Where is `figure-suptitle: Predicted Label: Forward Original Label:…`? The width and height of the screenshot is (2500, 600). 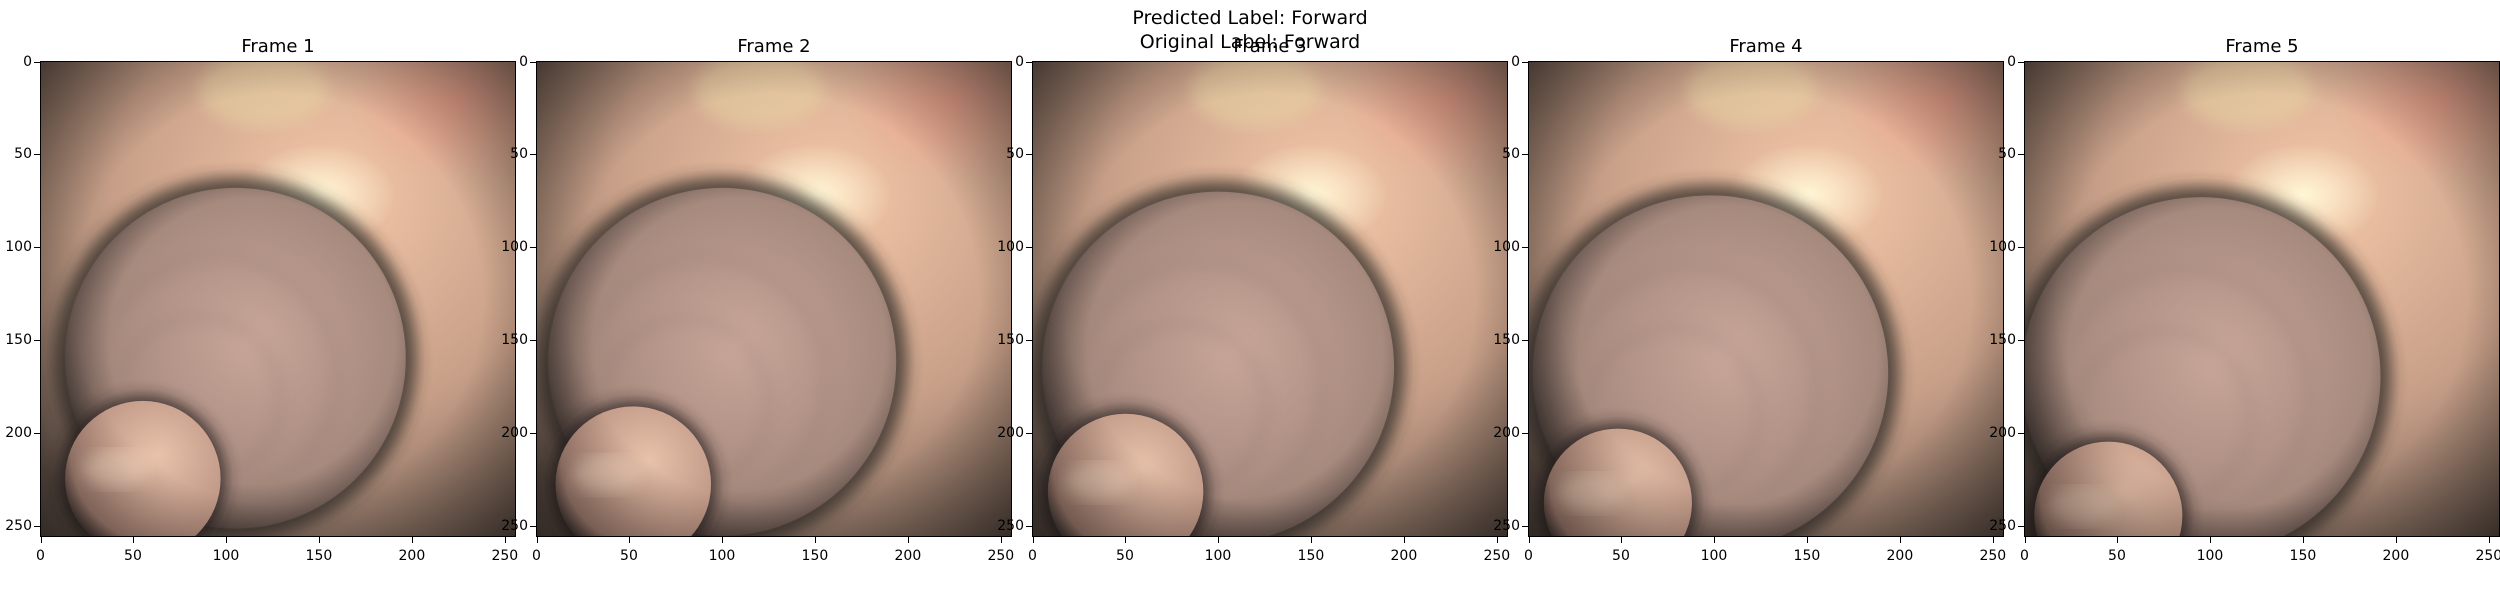
figure-suptitle: Predicted Label: Forward Original Label:… is located at coordinates (1250, 30).